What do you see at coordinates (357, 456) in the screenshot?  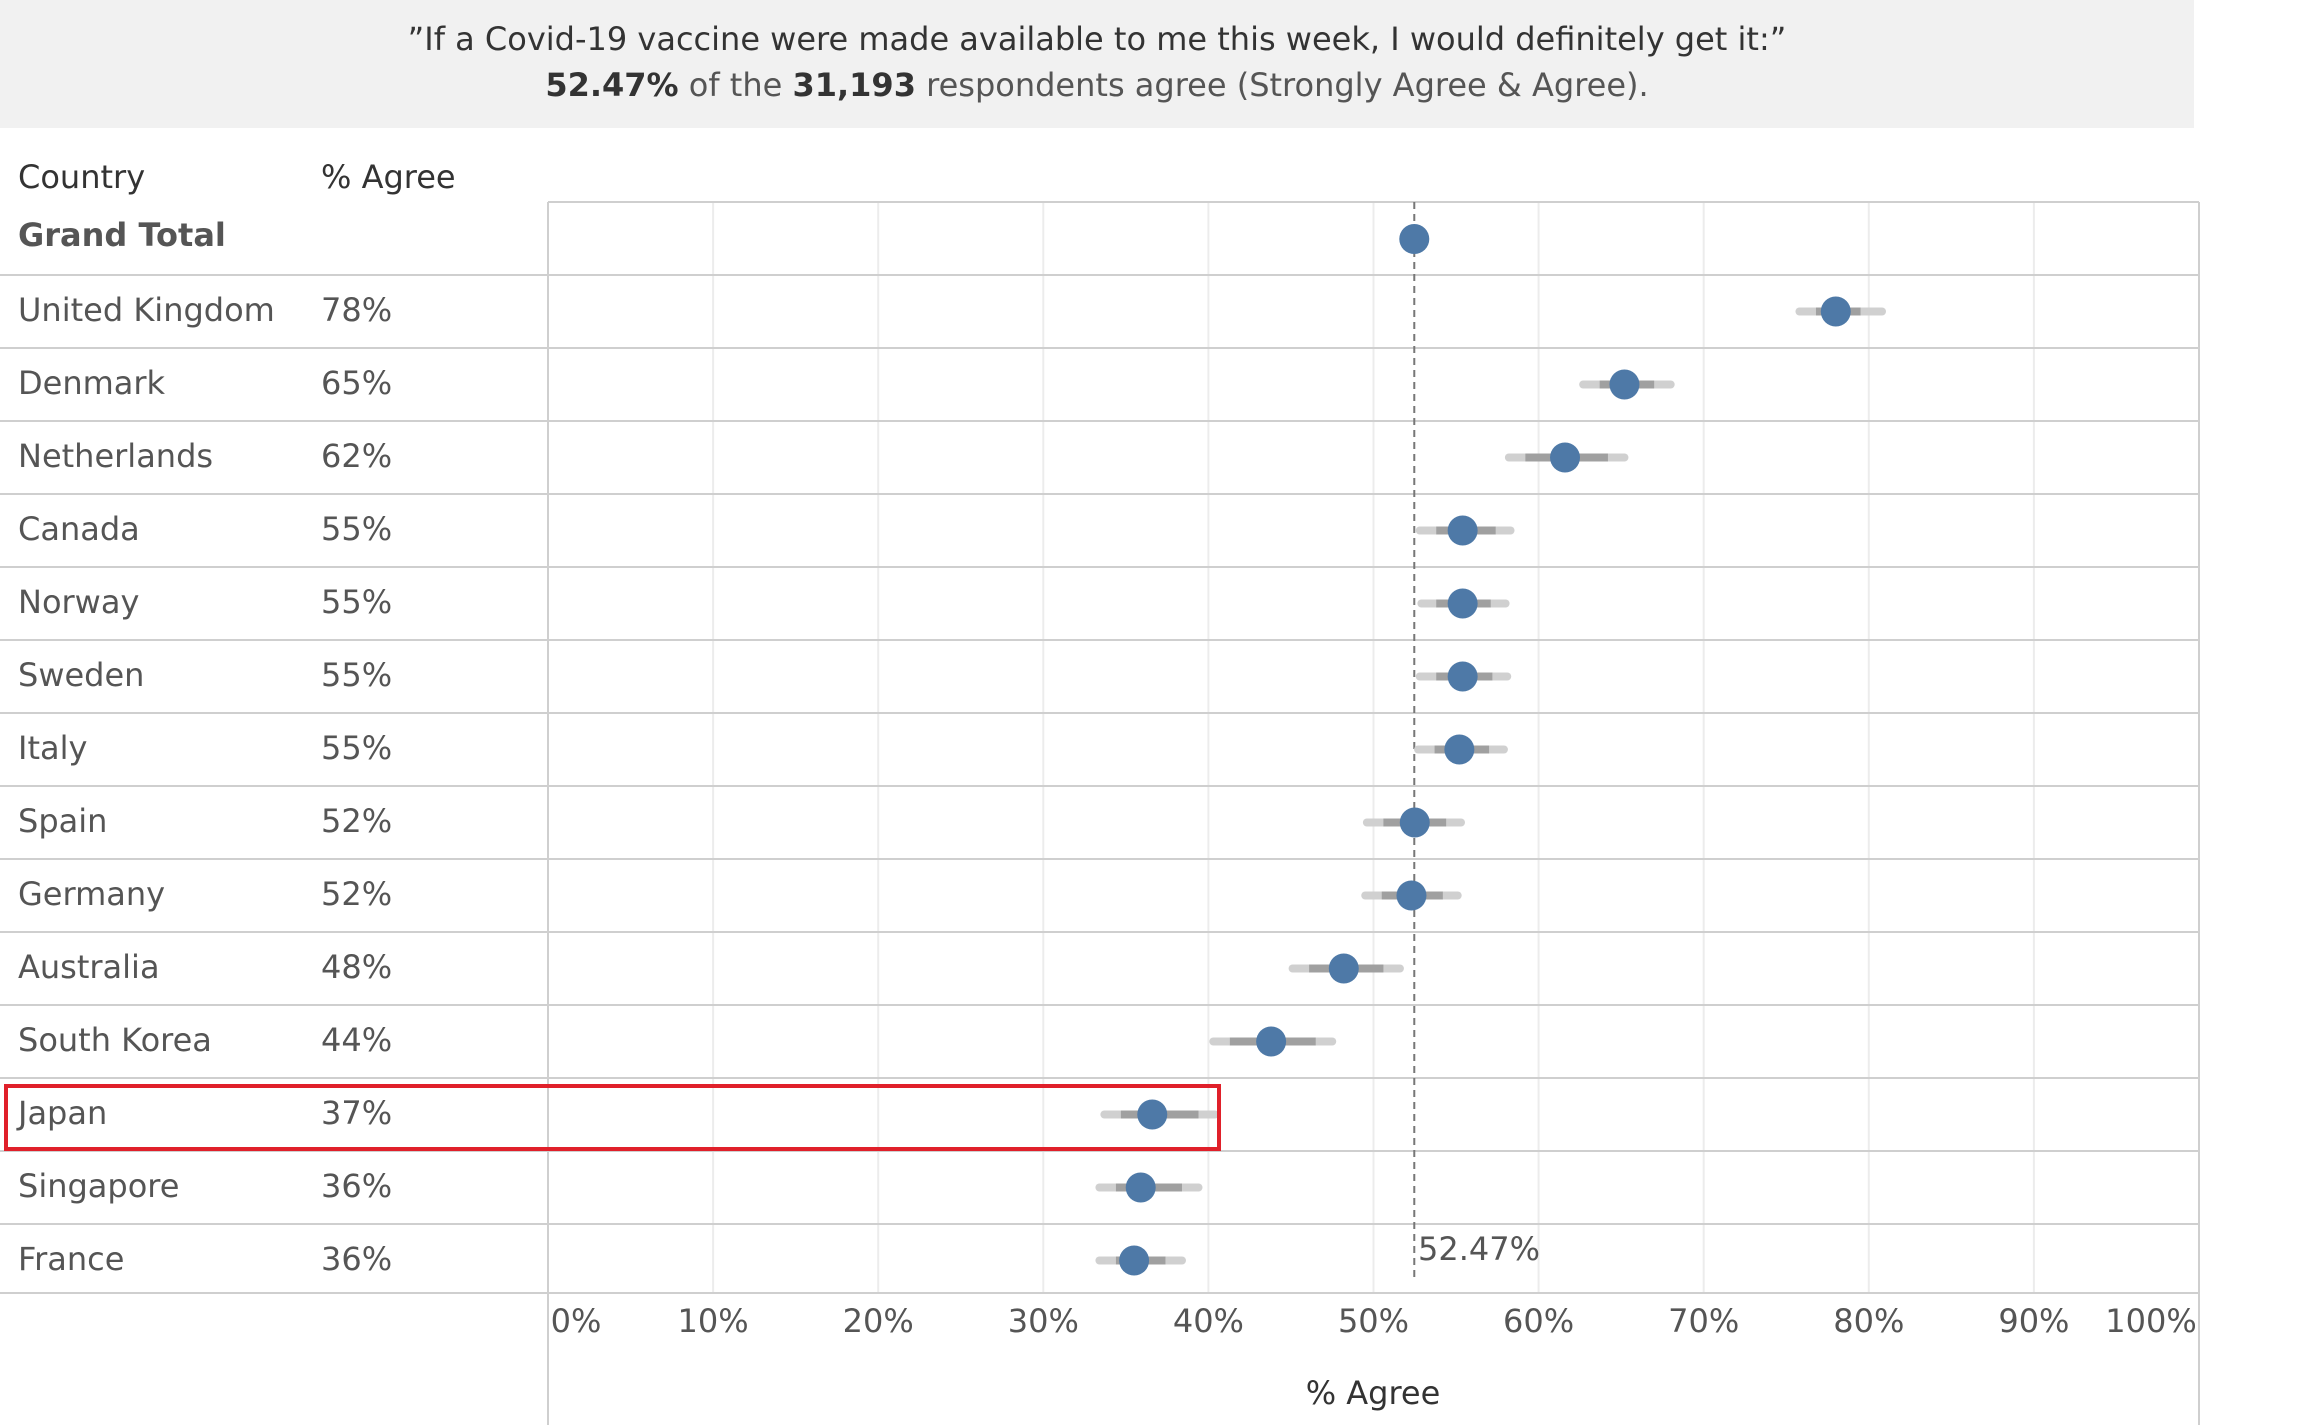 I see `percent-agree-value: 62%` at bounding box center [357, 456].